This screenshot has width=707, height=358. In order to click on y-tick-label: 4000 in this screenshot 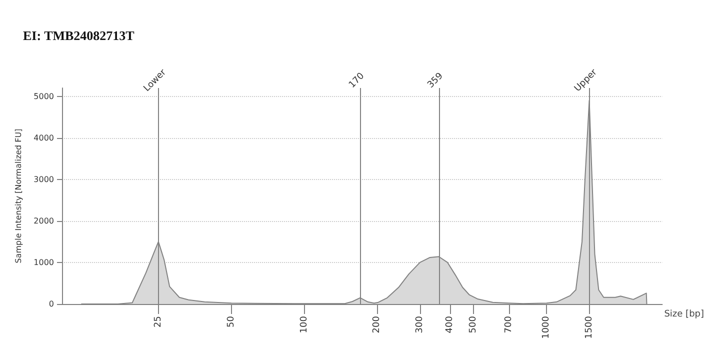, I will do `click(44, 137)`.